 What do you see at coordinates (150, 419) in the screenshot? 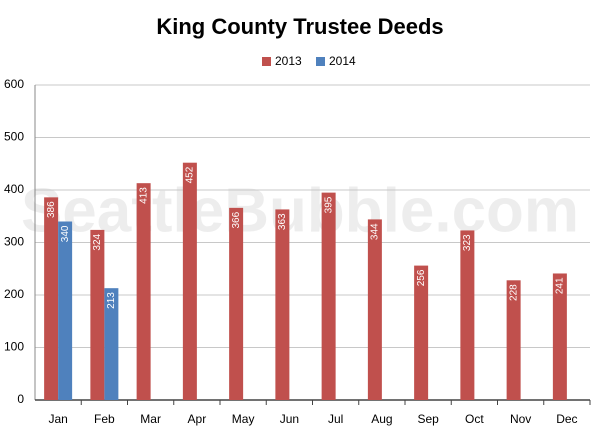
I see `x-tick-label: Mar` at bounding box center [150, 419].